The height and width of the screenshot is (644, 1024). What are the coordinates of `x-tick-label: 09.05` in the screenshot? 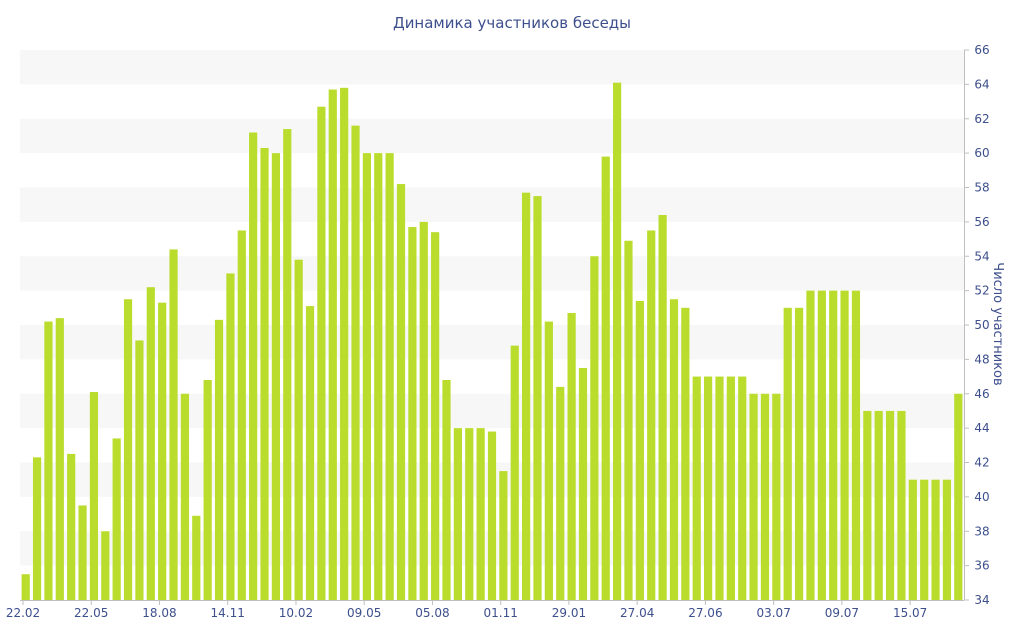 It's located at (364, 613).